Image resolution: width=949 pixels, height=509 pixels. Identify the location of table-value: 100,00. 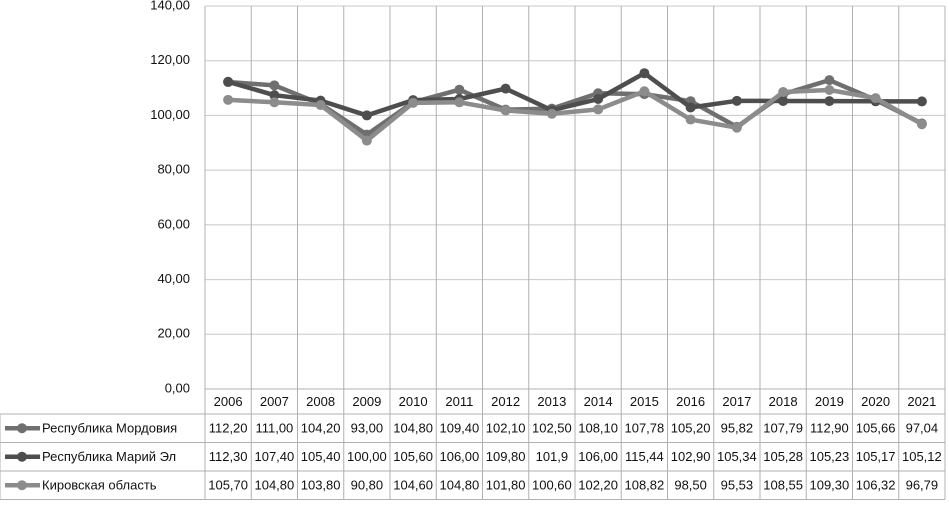
(367, 456).